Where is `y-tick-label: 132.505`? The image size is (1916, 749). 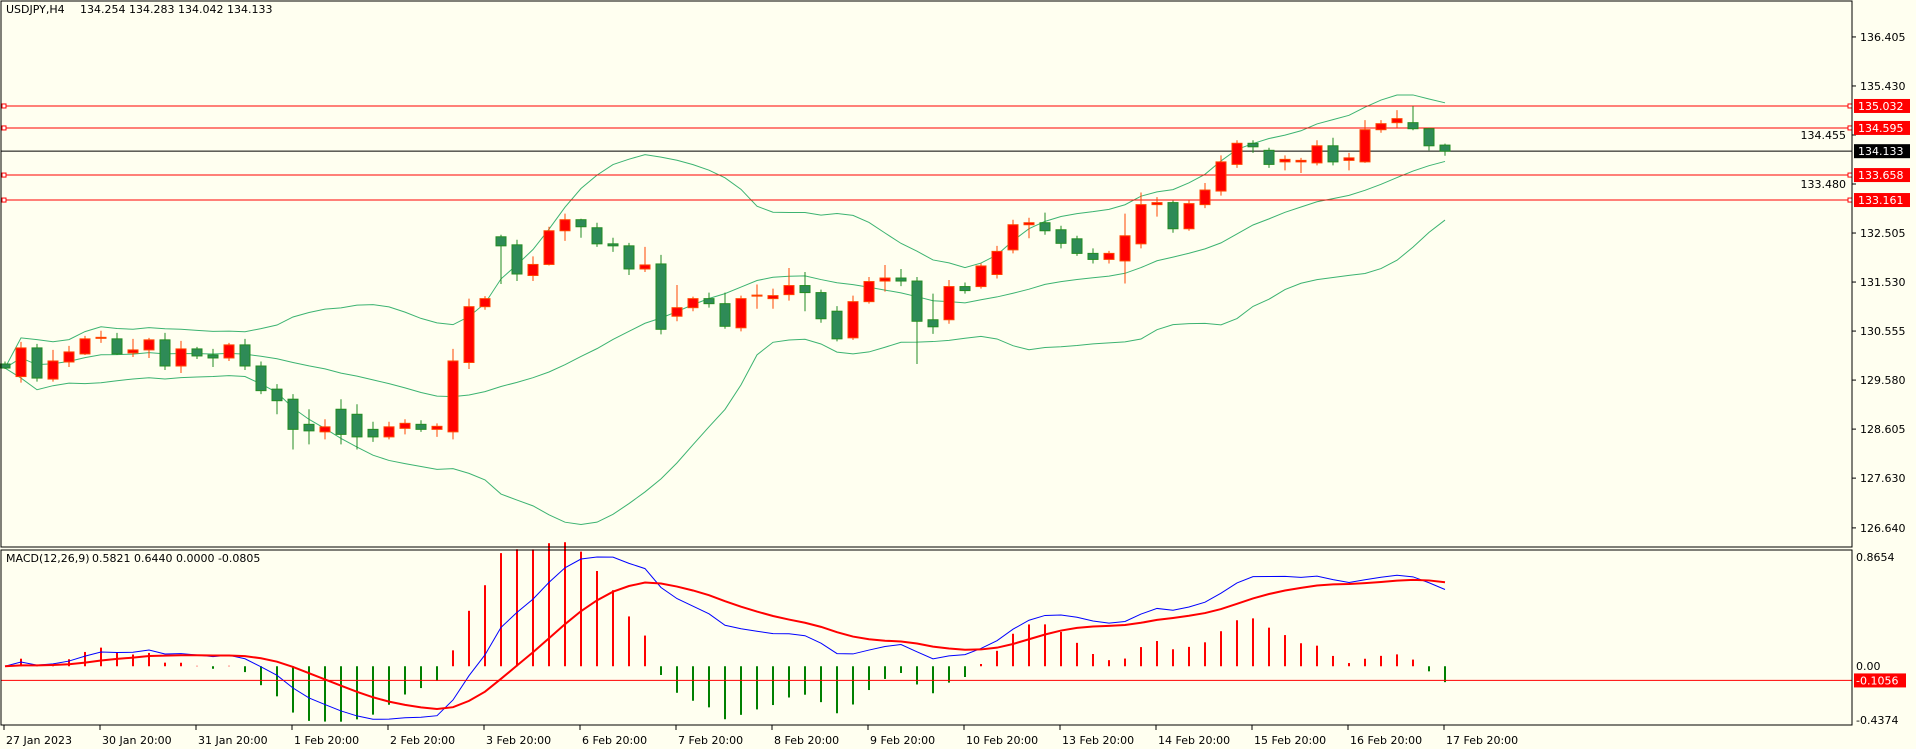
y-tick-label: 132.505 is located at coordinates (1883, 233).